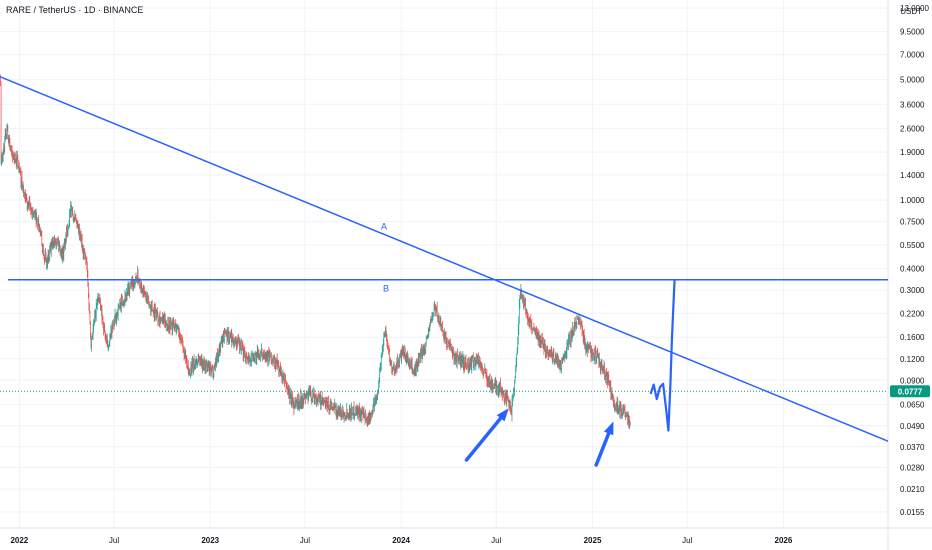 This screenshot has width=932, height=550. Describe the element at coordinates (912, 405) in the screenshot. I see `y-tick-label: 0.0650` at that location.